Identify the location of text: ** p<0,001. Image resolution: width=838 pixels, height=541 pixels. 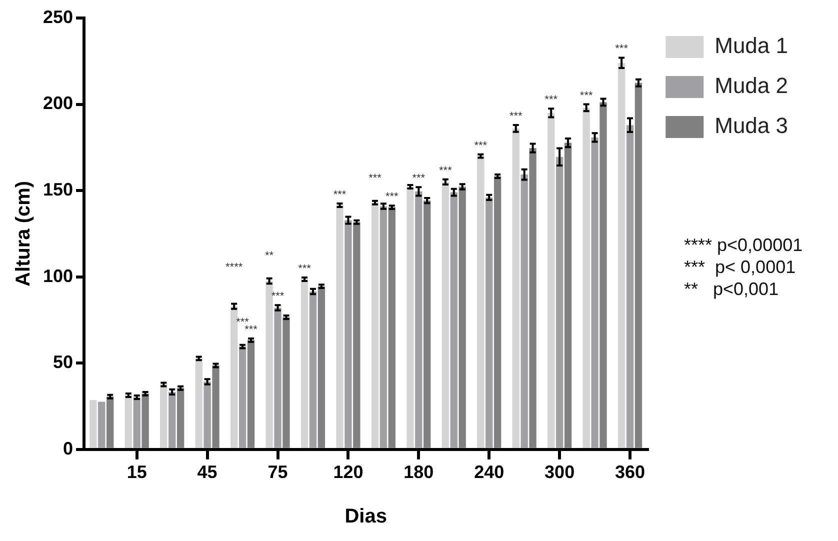
(732, 289).